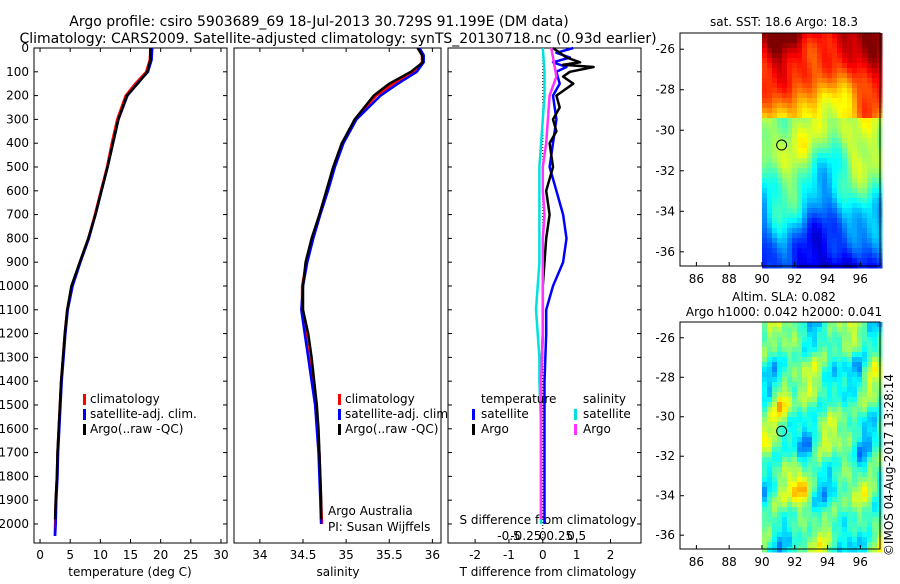 This screenshot has height=584, width=900. What do you see at coordinates (576, 536) in the screenshot?
I see `xtick-label-diff-s: 0.5` at bounding box center [576, 536].